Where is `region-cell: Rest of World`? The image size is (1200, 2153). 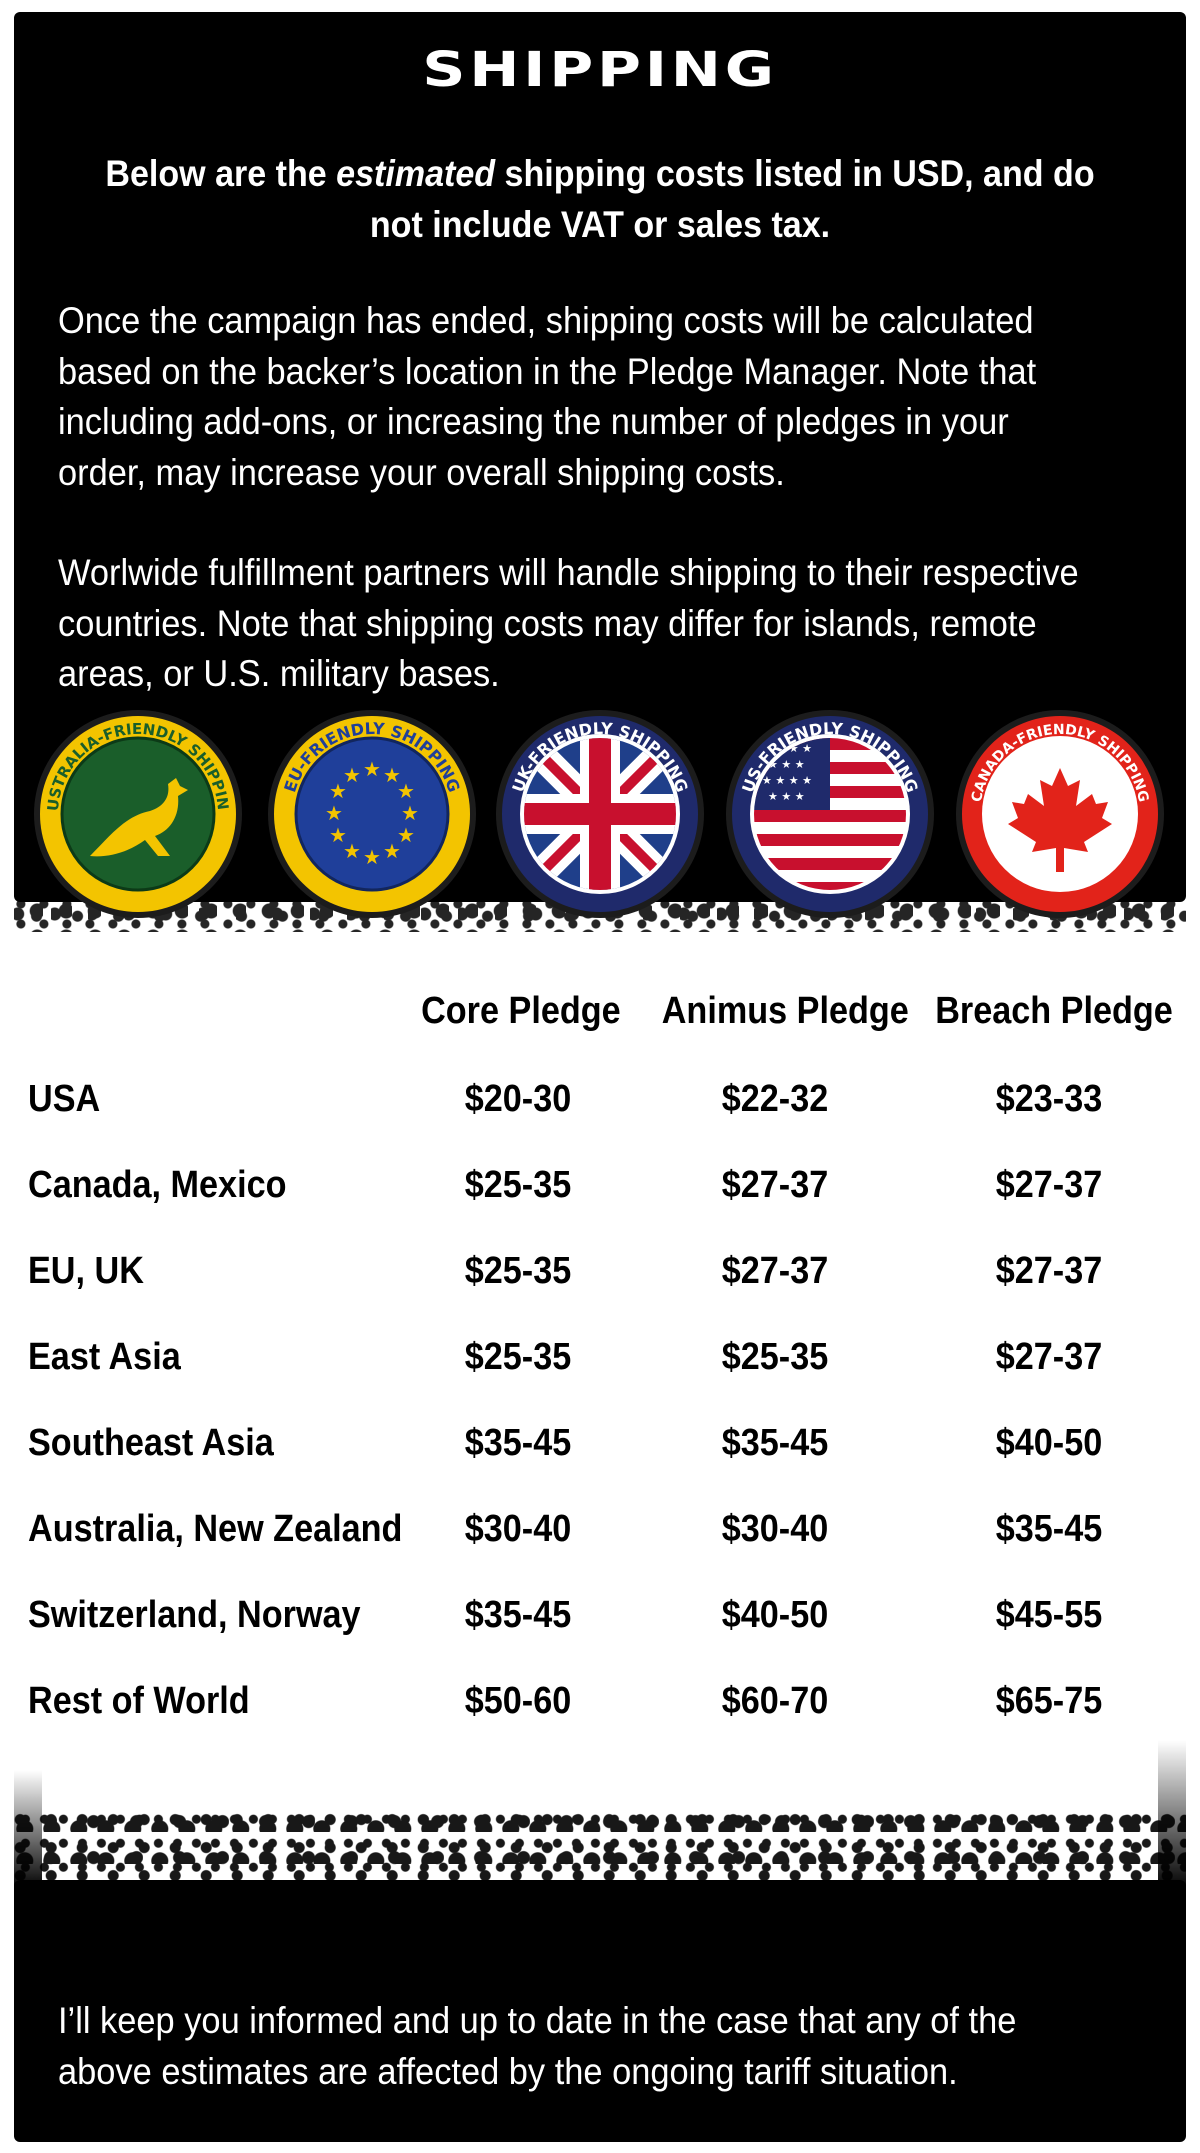
region-cell: Rest of World is located at coordinates (139, 1701).